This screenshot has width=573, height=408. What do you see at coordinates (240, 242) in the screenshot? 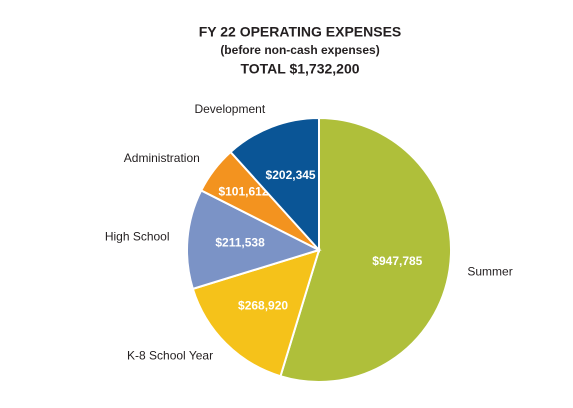
I see `value-label: $211,538` at bounding box center [240, 242].